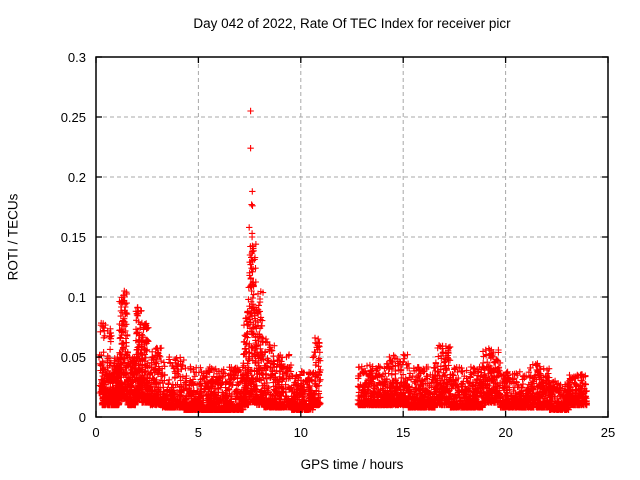 The image size is (640, 480). I want to click on y-tick-label: 0.25, so click(73, 117).